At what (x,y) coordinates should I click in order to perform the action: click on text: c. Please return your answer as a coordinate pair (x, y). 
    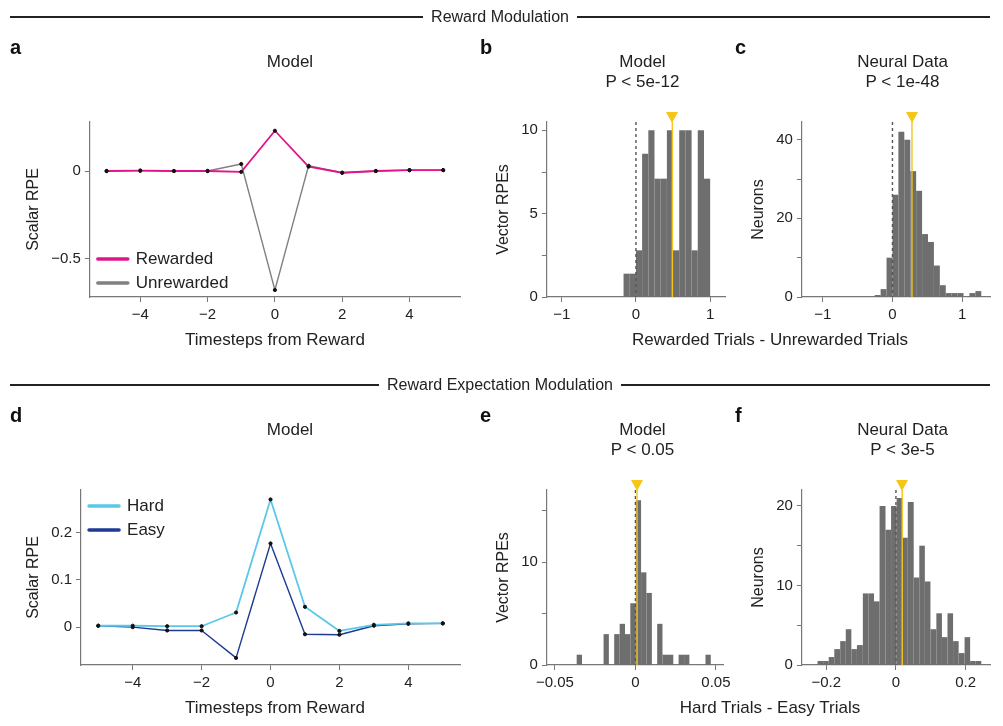
    Looking at the image, I should click on (741, 47).